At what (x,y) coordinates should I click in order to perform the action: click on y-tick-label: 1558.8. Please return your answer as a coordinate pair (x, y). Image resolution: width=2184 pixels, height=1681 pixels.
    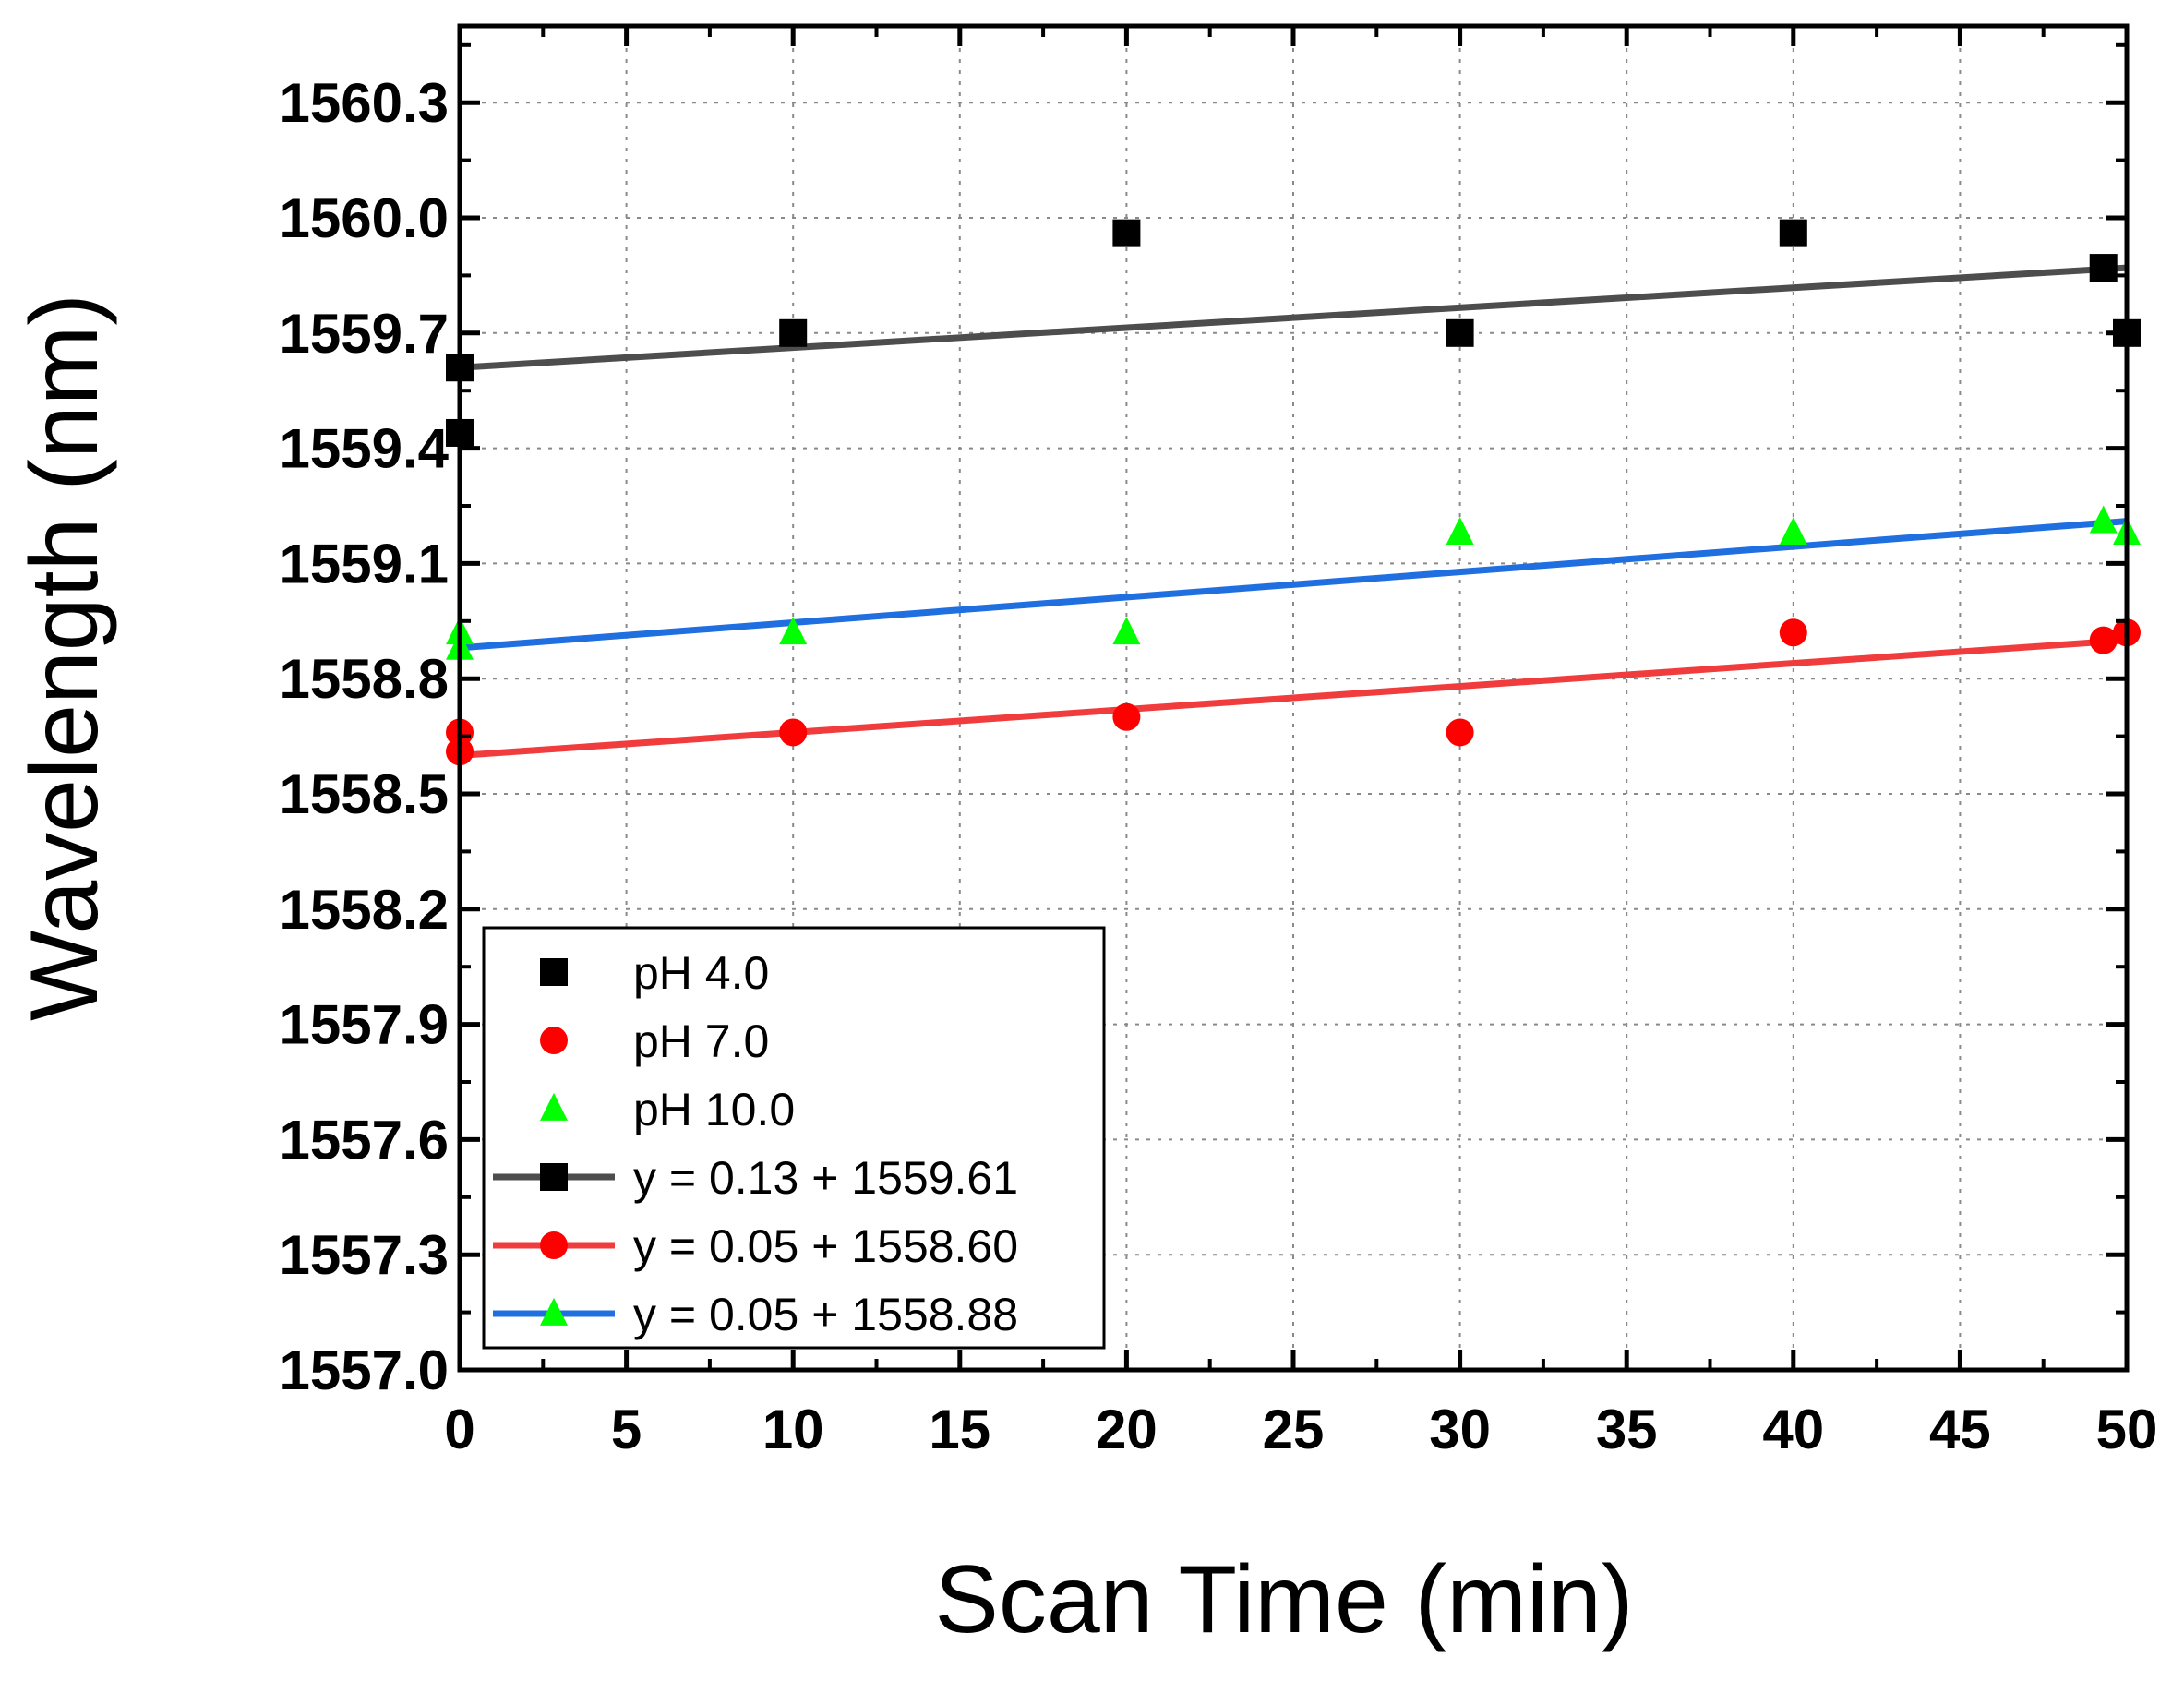
    Looking at the image, I should click on (364, 679).